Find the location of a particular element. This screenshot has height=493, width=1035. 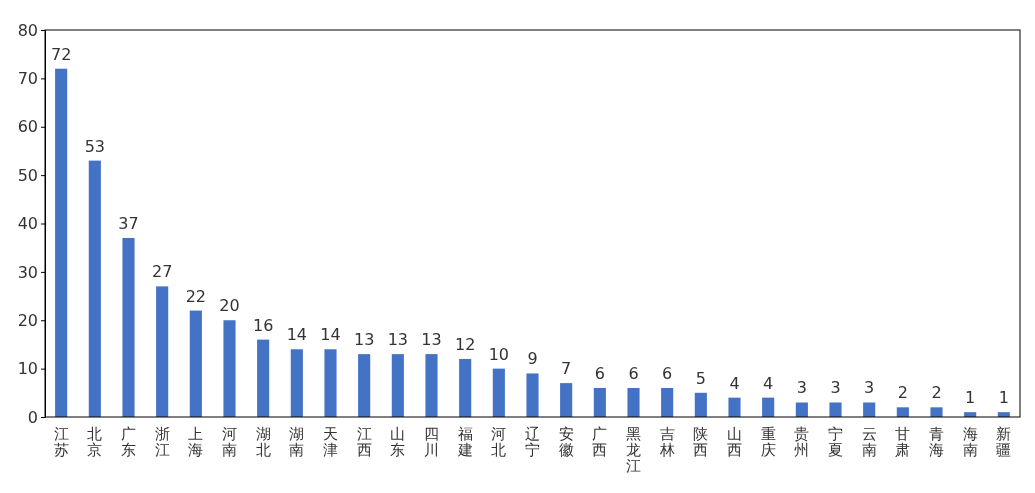

x-tick-label: 上海 is located at coordinates (196, 442).